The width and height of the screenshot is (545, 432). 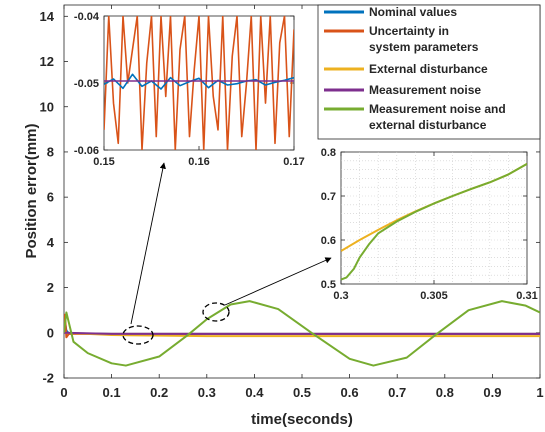 I want to click on main-x-tick-label: 0.3, so click(x=207, y=392).